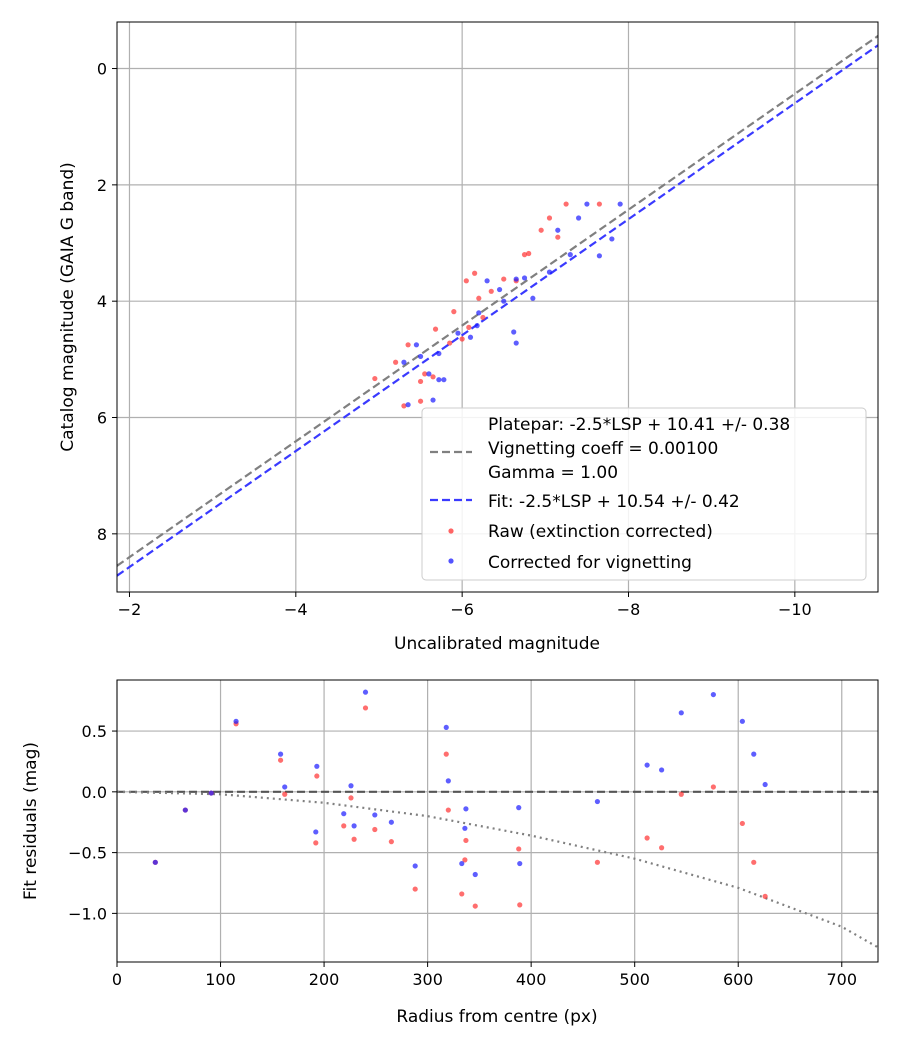 This screenshot has width=900, height=1050. Describe the element at coordinates (220, 979) in the screenshot. I see `x-tick-label: 100` at that location.